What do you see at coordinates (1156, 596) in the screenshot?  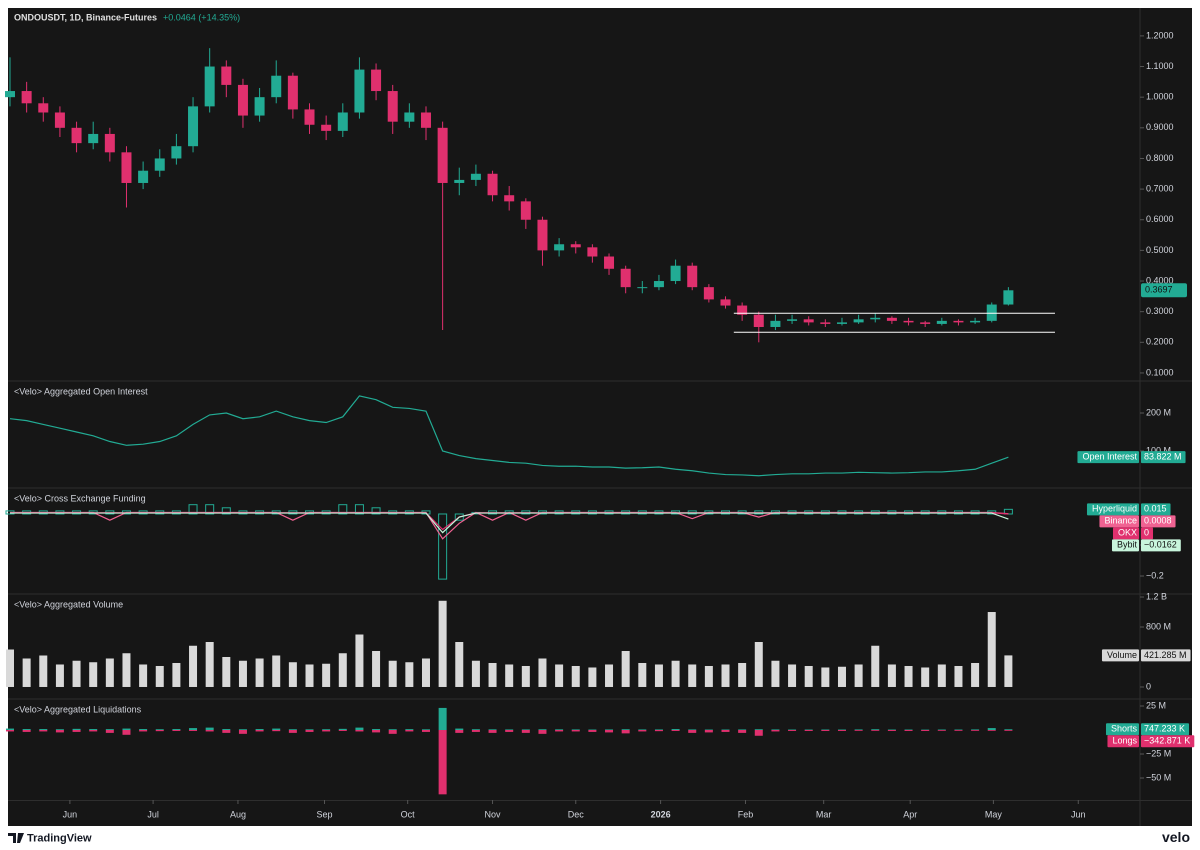 I see `y-tick-label: 1.2 B` at bounding box center [1156, 596].